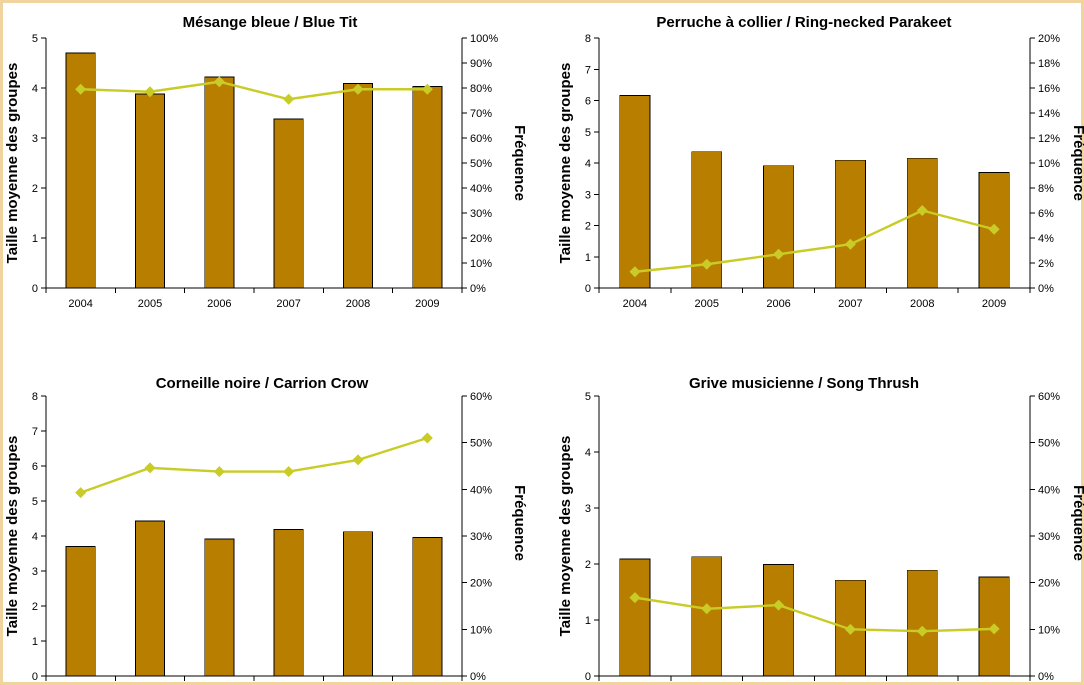 The image size is (1084, 685). What do you see at coordinates (1046, 239) in the screenshot?
I see `y2-tick-label: 4%` at bounding box center [1046, 239].